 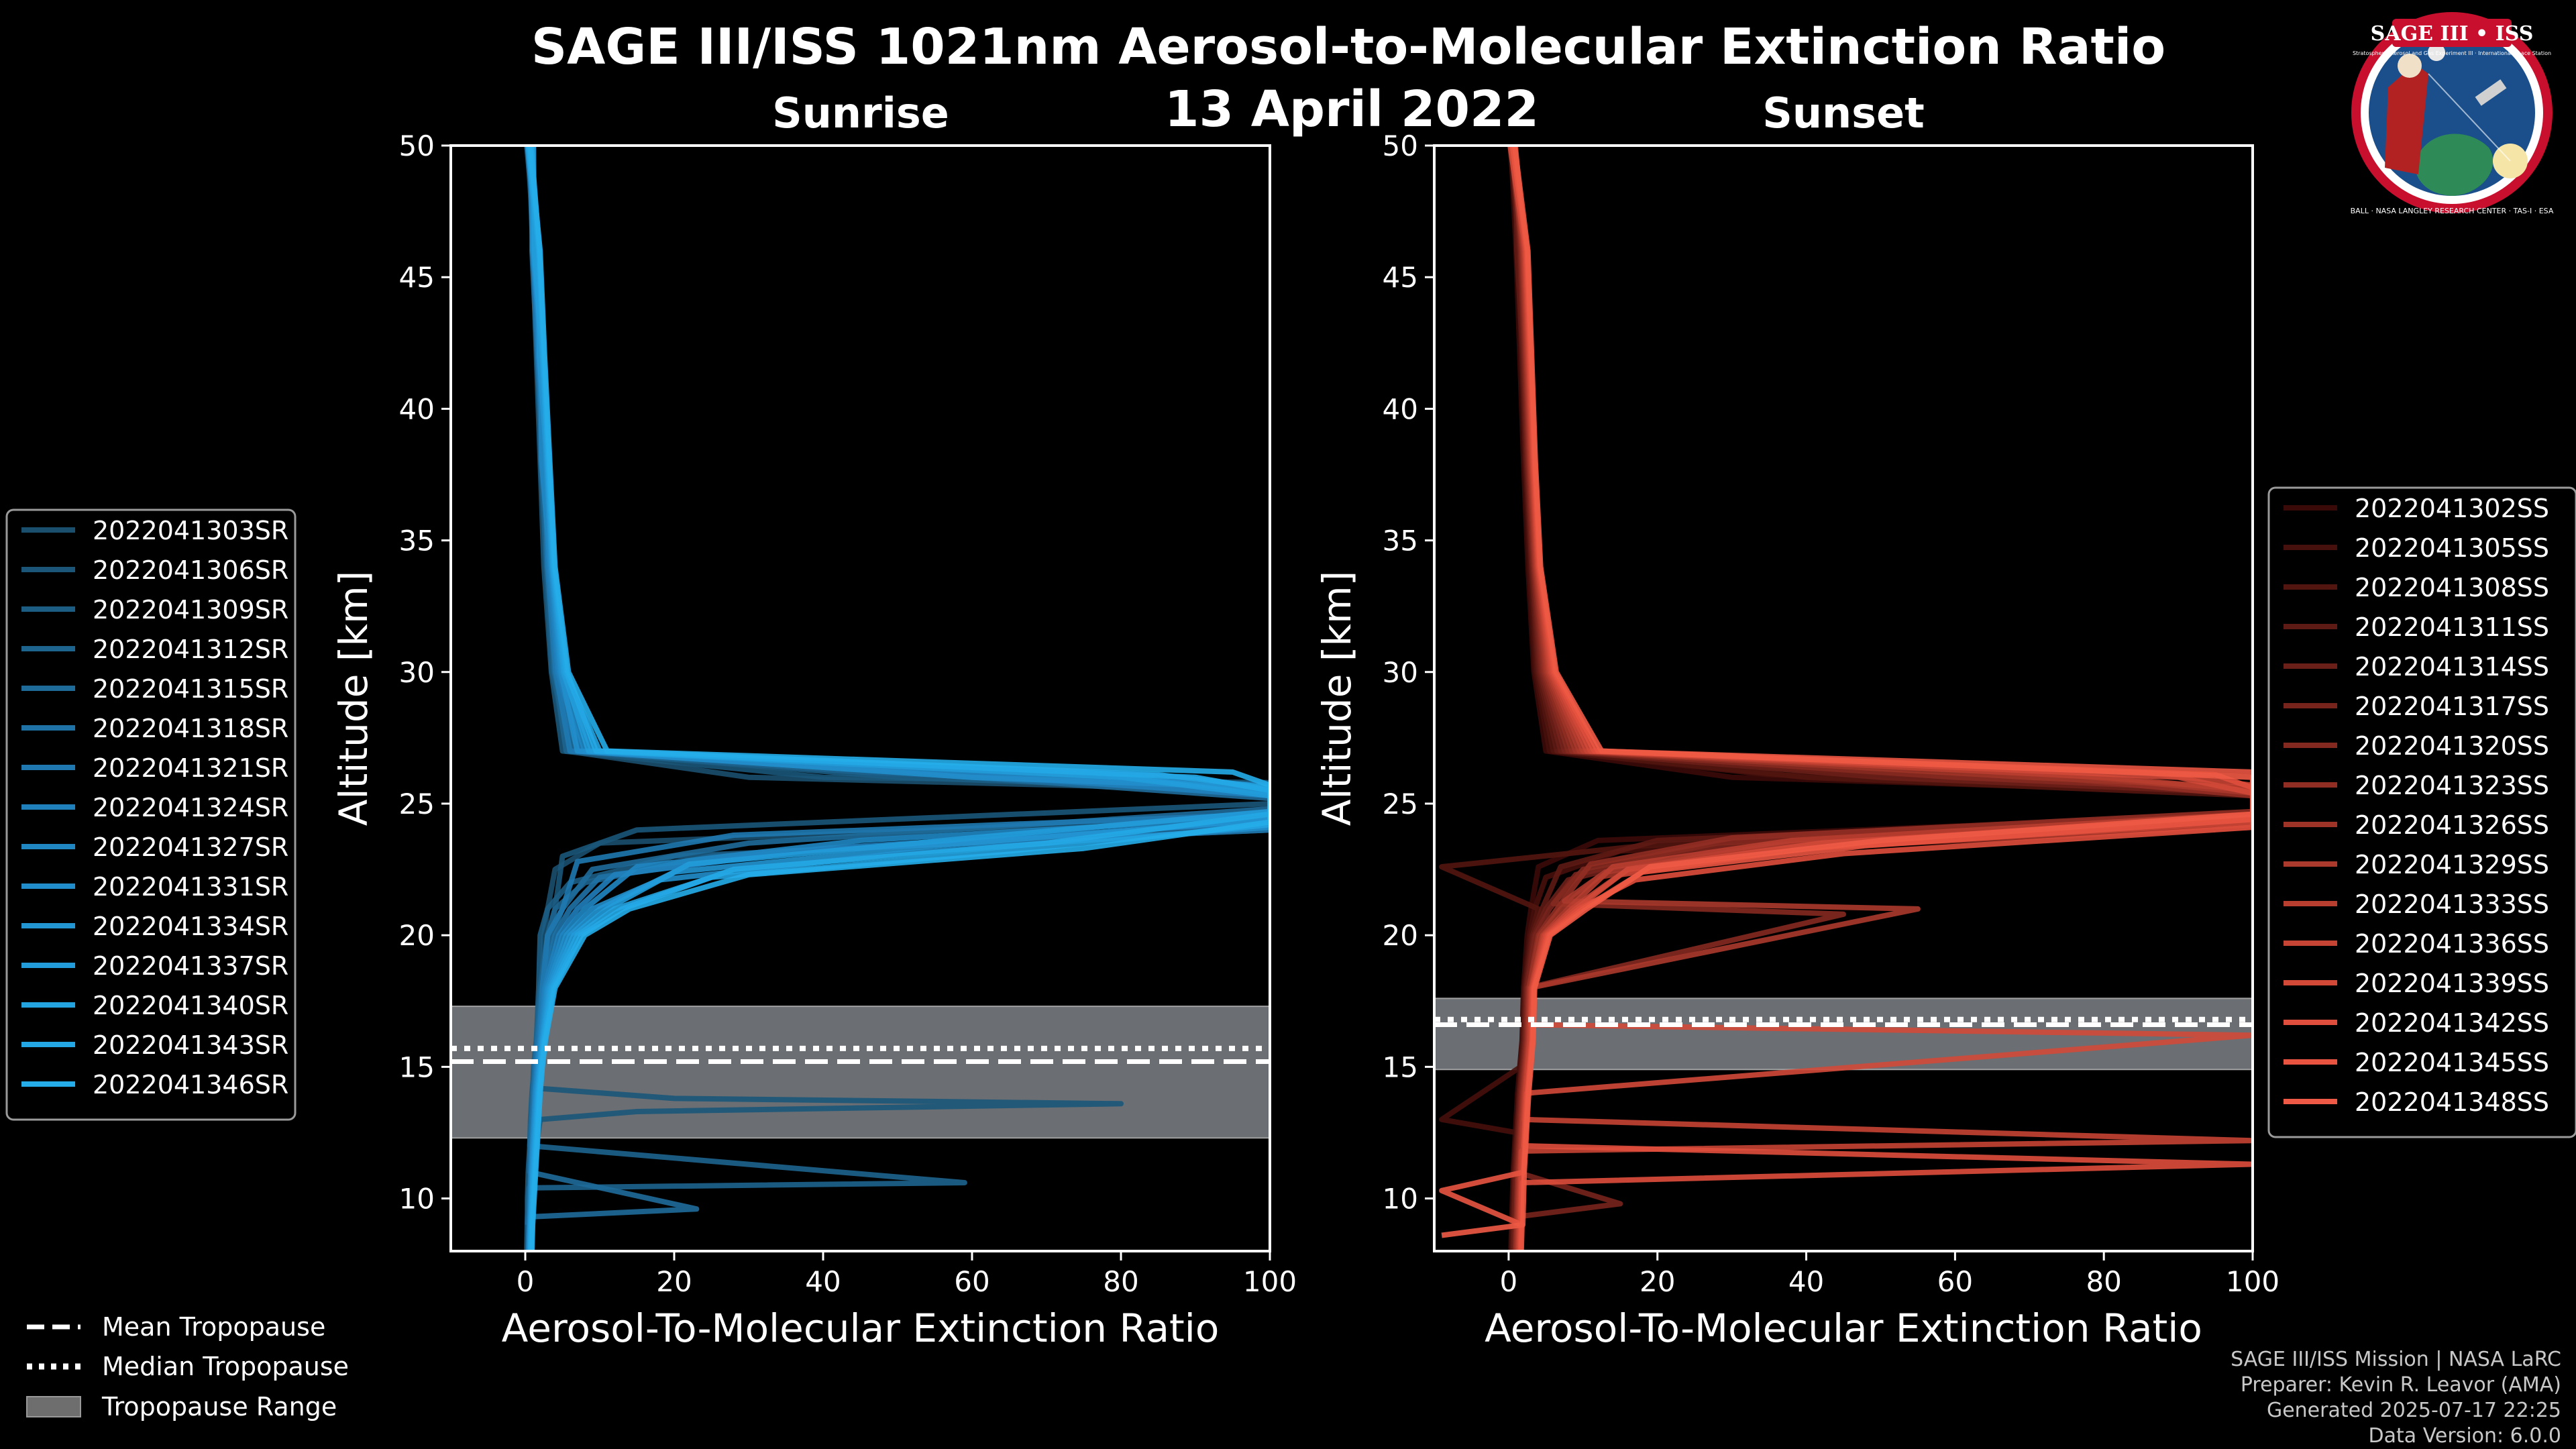 I want to click on sunset-legend-label-2022041320SS: 2022041320SS, so click(x=2452, y=746).